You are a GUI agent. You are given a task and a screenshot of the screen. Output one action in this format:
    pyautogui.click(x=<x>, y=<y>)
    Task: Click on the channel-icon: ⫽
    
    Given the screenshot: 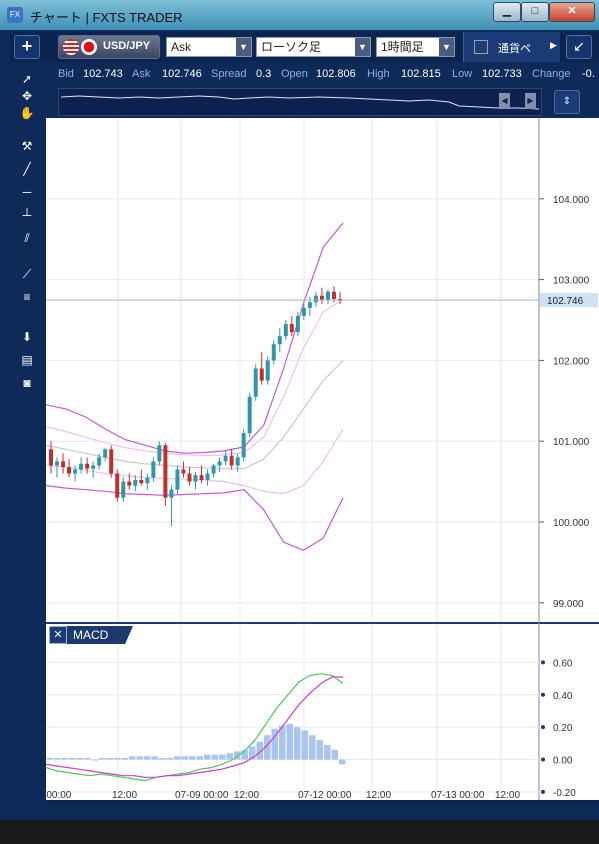 What is the action you would take?
    pyautogui.click(x=27, y=238)
    